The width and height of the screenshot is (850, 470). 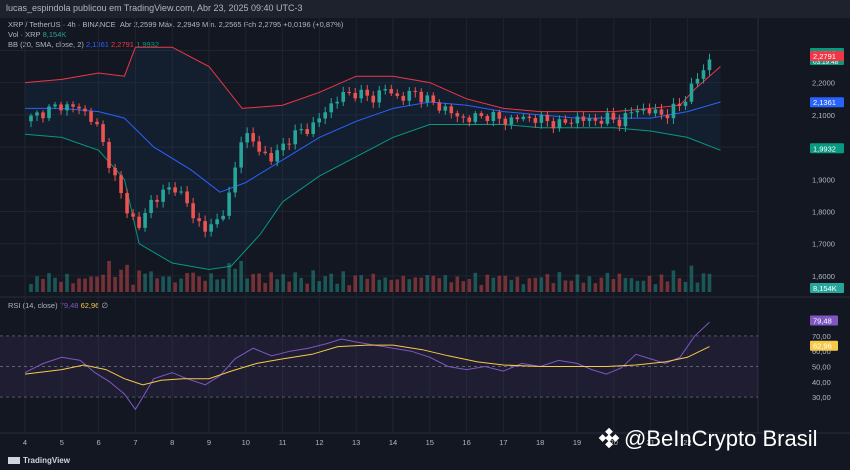 I want to click on rsi-tick-label: 50,00, so click(x=821, y=367).